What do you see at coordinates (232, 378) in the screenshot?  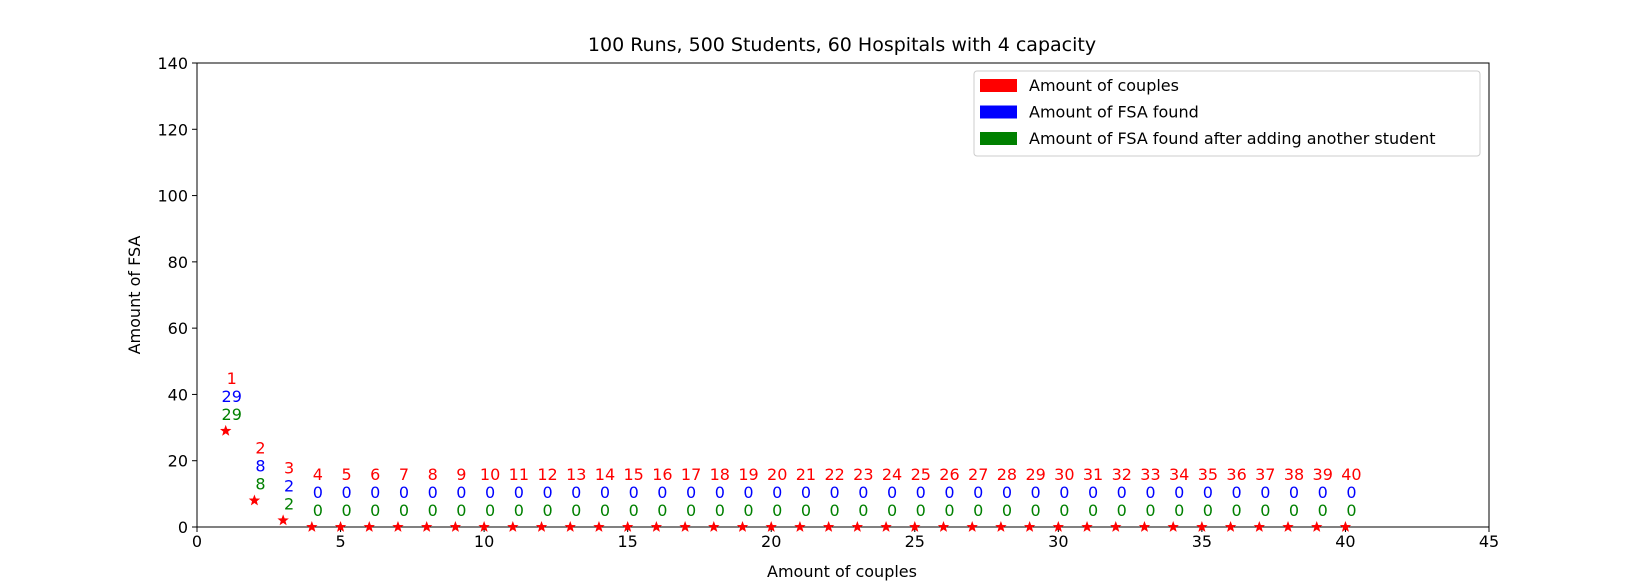 I see `annotation-couples: 1` at bounding box center [232, 378].